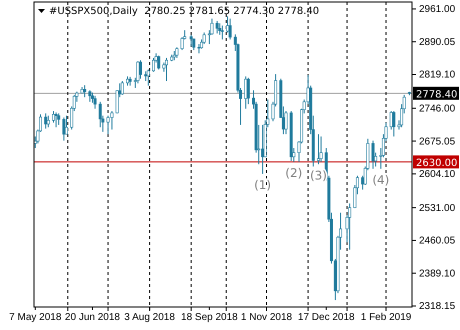 Image resolution: width=460 pixels, height=330 pixels. What do you see at coordinates (437, 306) in the screenshot?
I see `y-tick-label: 2318.15` at bounding box center [437, 306].